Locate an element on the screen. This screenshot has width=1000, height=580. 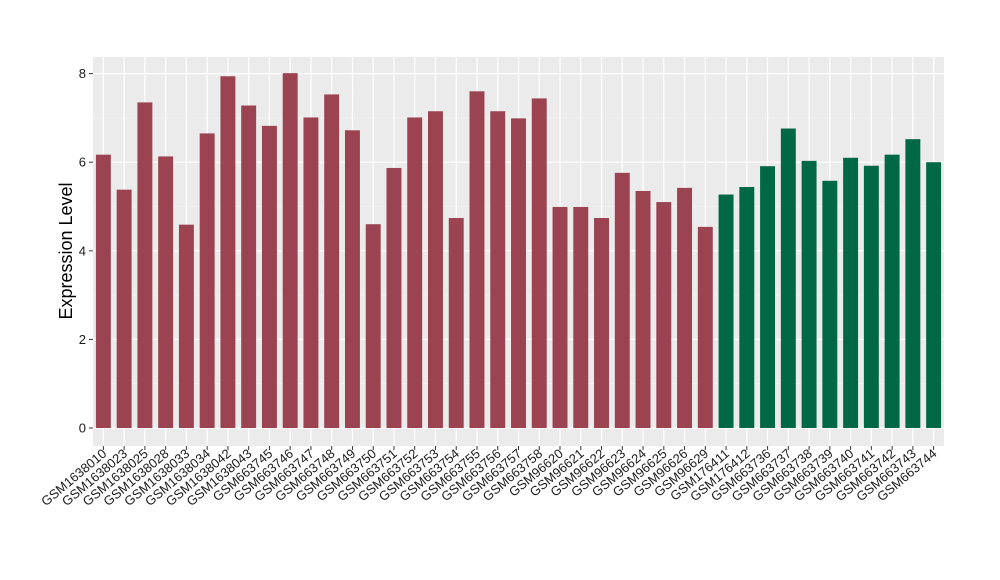
bar-GSM663736 is located at coordinates (768, 297).